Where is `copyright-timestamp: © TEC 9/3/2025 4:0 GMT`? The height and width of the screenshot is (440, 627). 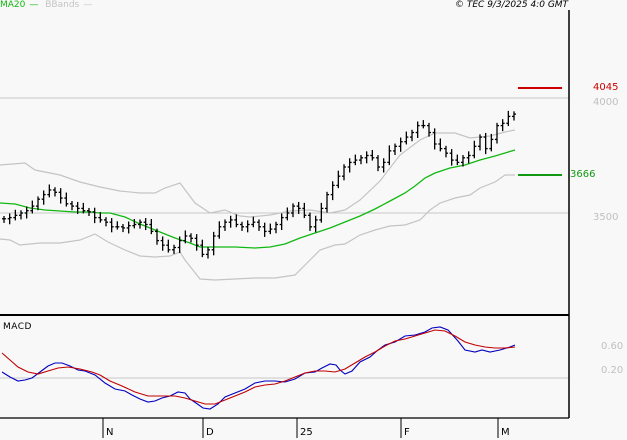
copyright-timestamp: © TEC 9/3/2025 4:0 GMT is located at coordinates (512, 5).